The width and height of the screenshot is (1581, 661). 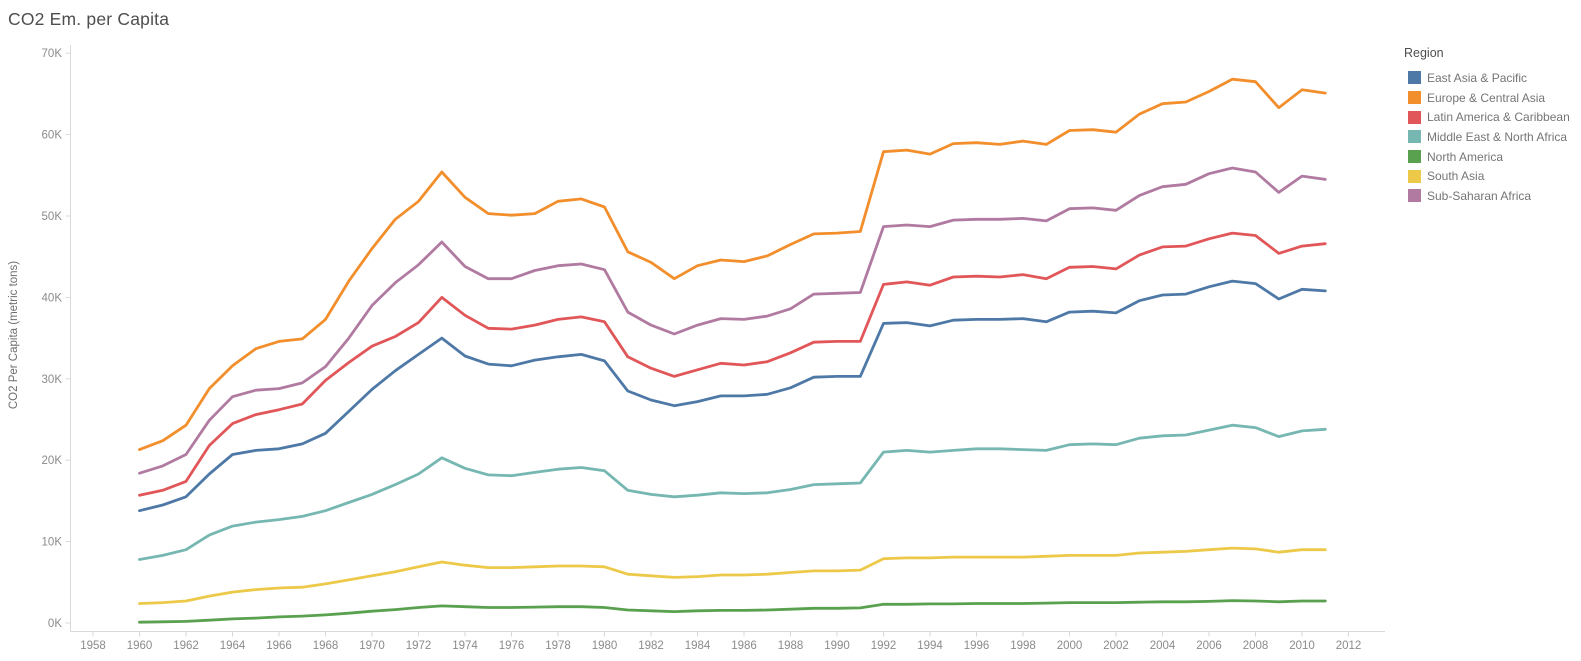 I want to click on x-tick-label: 1962, so click(x=186, y=646).